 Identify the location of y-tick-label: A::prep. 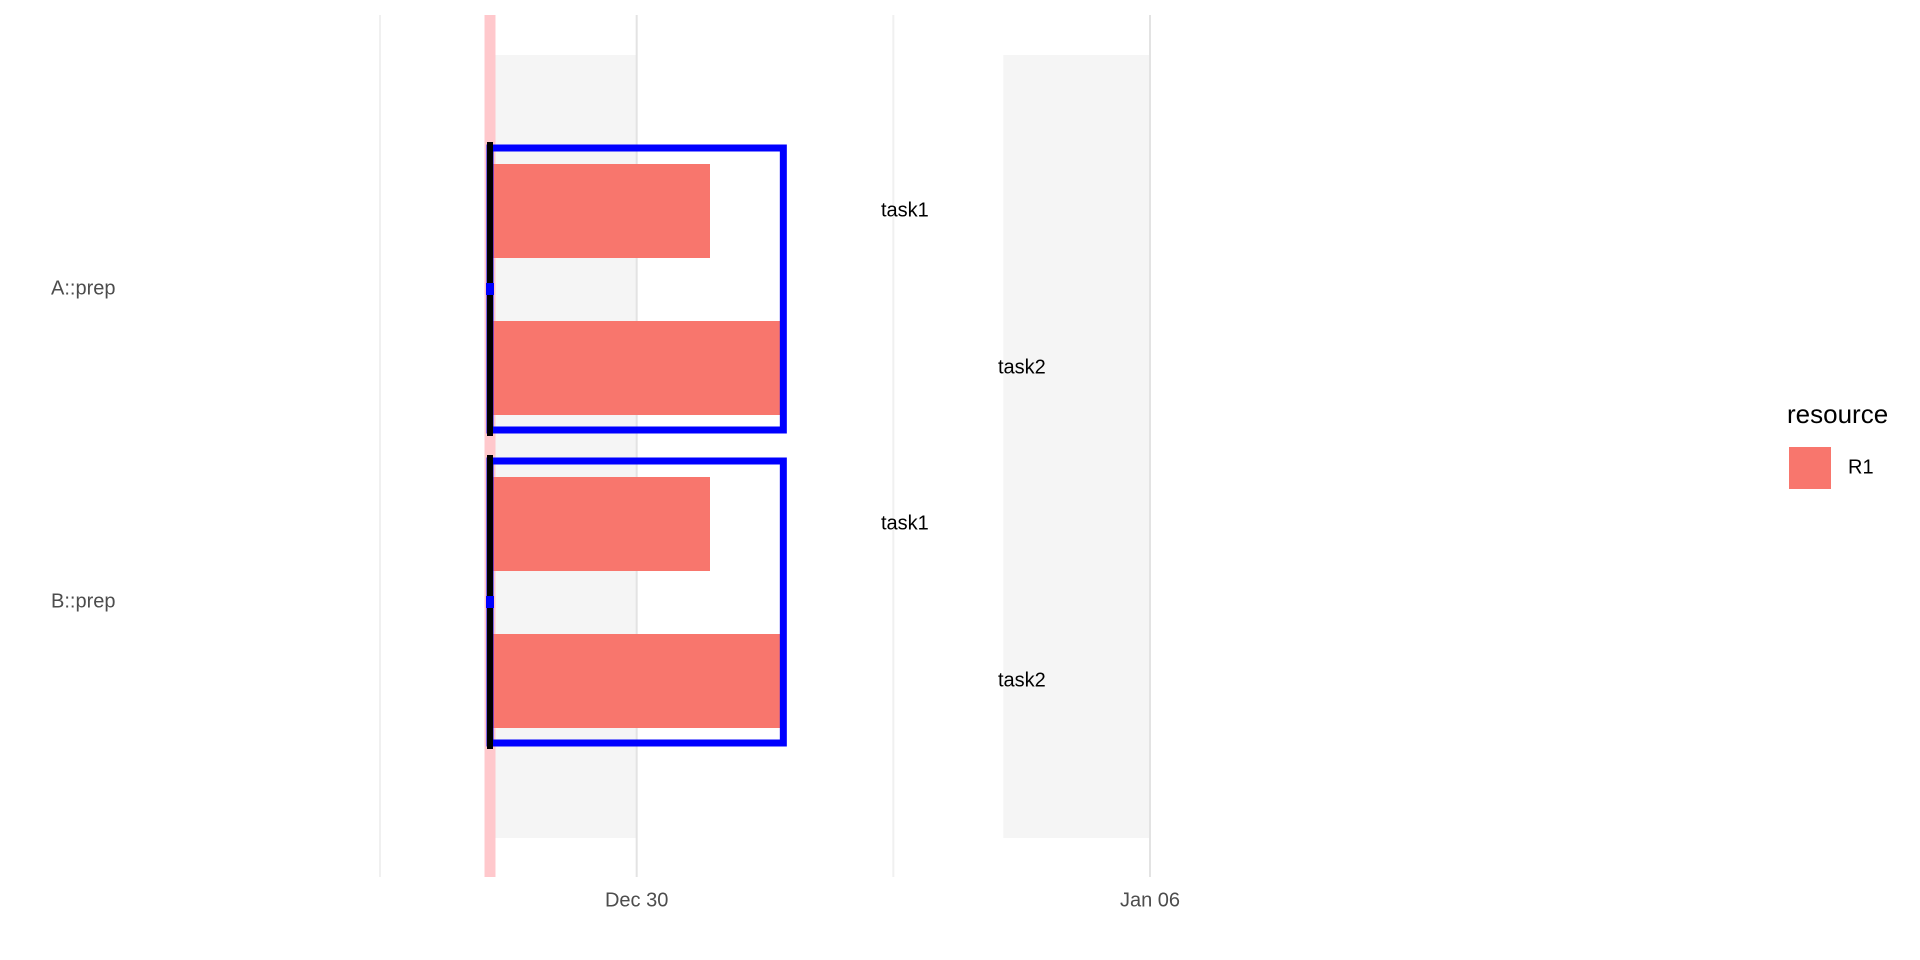
(83, 288).